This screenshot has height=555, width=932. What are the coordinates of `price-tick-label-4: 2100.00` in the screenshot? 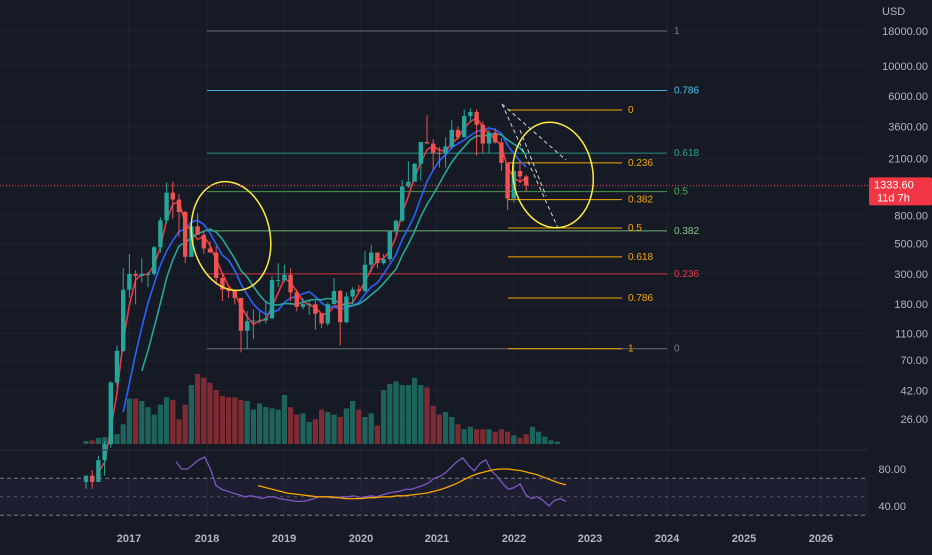 It's located at (908, 159).